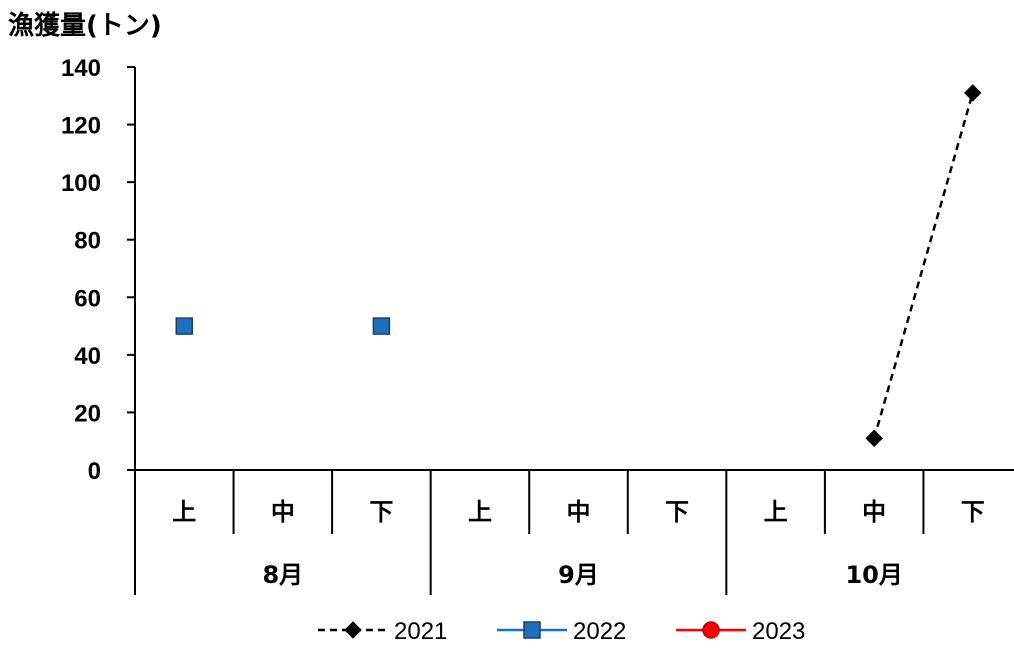  Describe the element at coordinates (873, 575) in the screenshot. I see `x-group-label: 10月` at that location.